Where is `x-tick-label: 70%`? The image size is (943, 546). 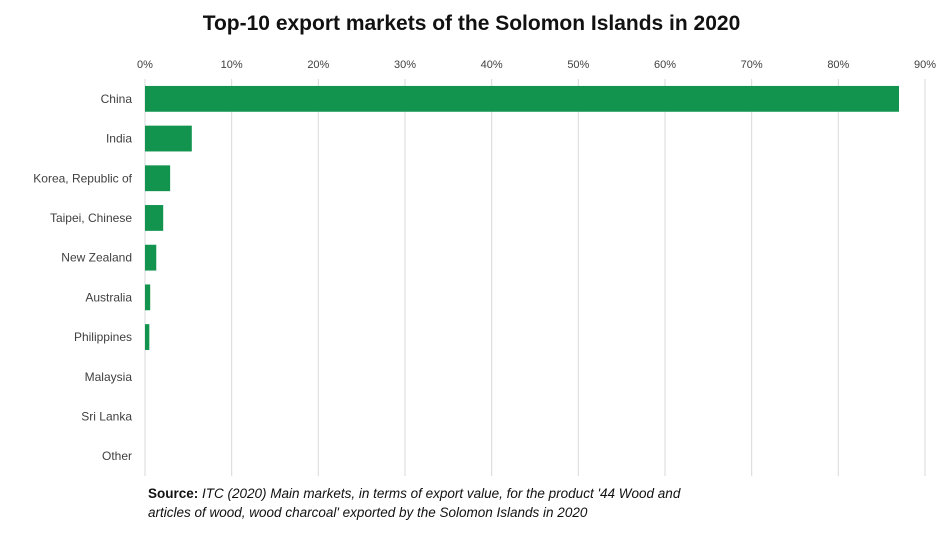 x-tick-label: 70% is located at coordinates (752, 65).